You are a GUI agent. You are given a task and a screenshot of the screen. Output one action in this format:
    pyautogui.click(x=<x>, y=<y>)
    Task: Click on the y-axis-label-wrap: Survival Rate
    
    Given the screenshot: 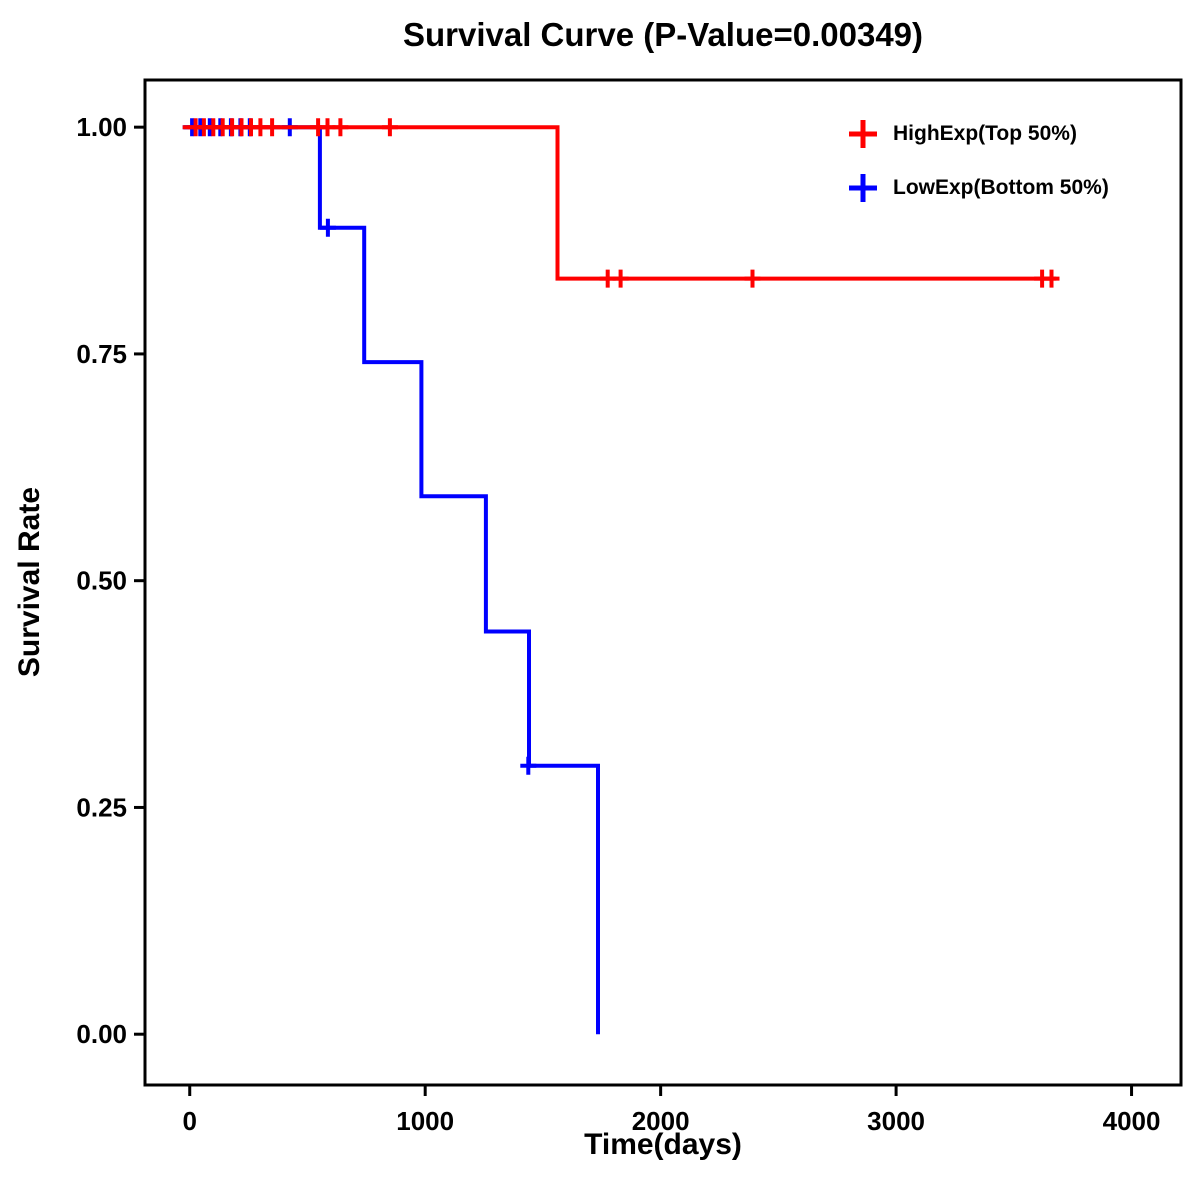 What is the action you would take?
    pyautogui.click(x=30, y=582)
    